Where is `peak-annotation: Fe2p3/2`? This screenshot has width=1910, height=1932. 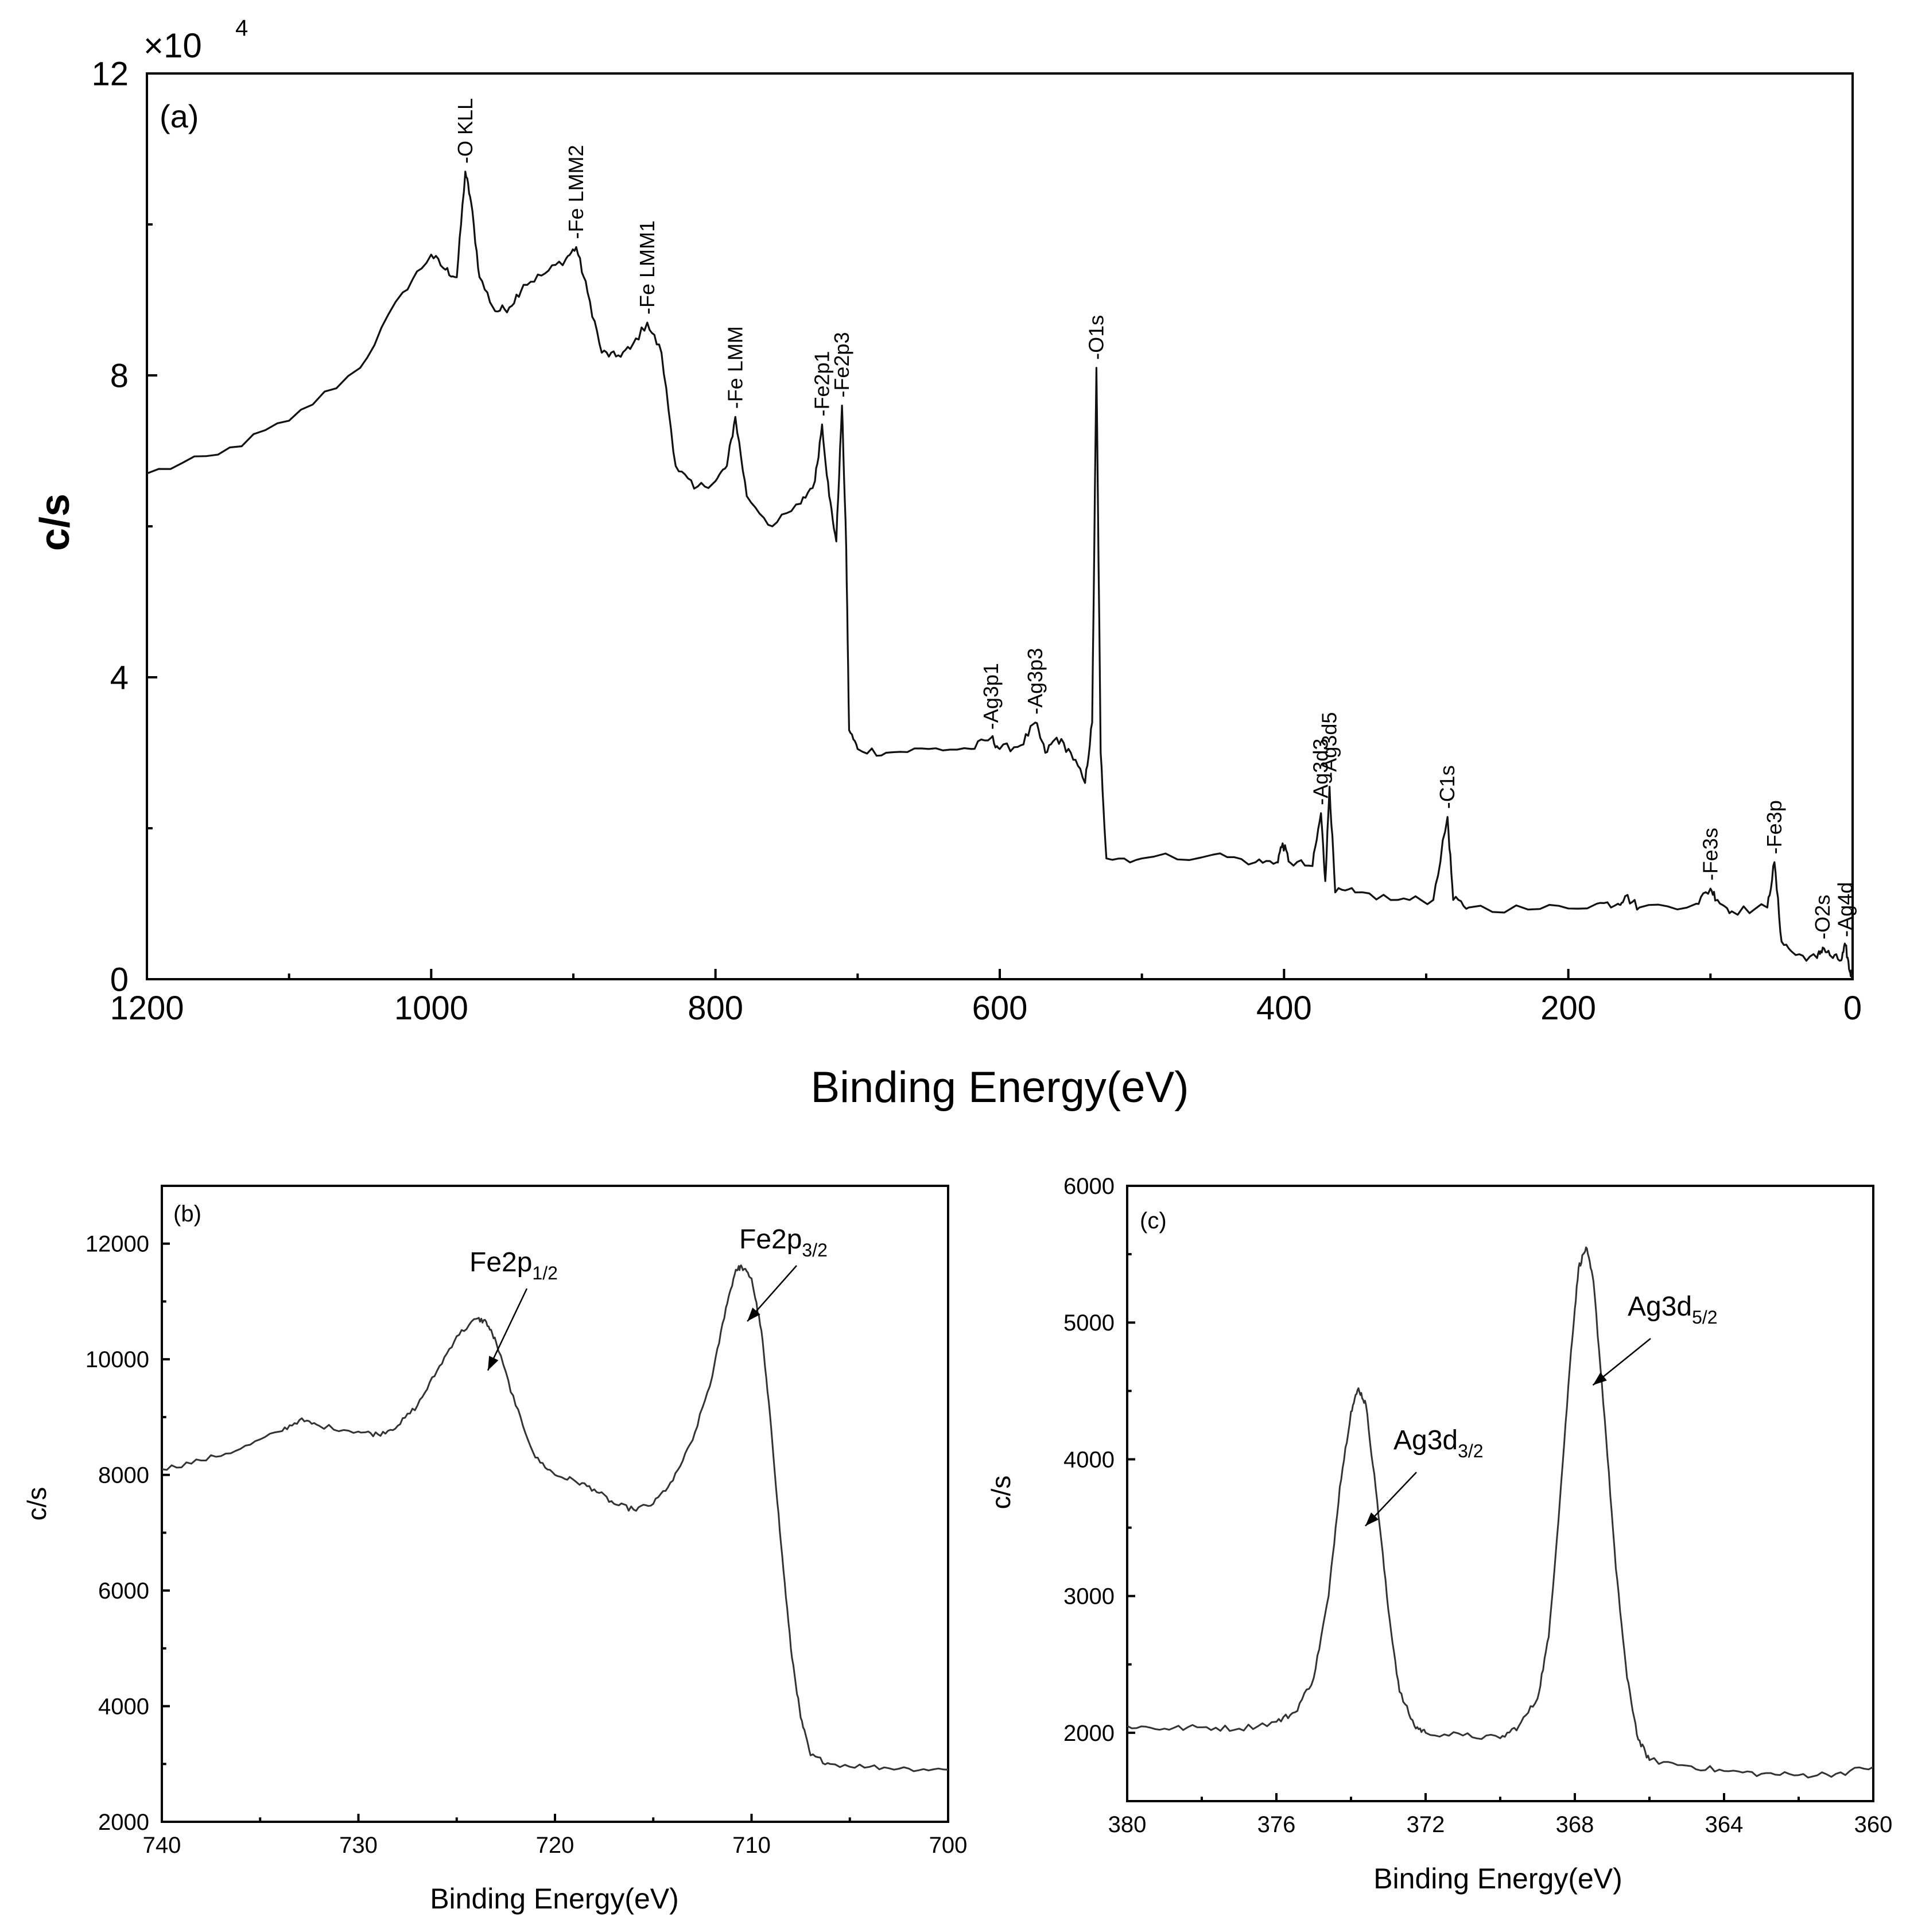
peak-annotation: Fe2p3/2 is located at coordinates (783, 1242).